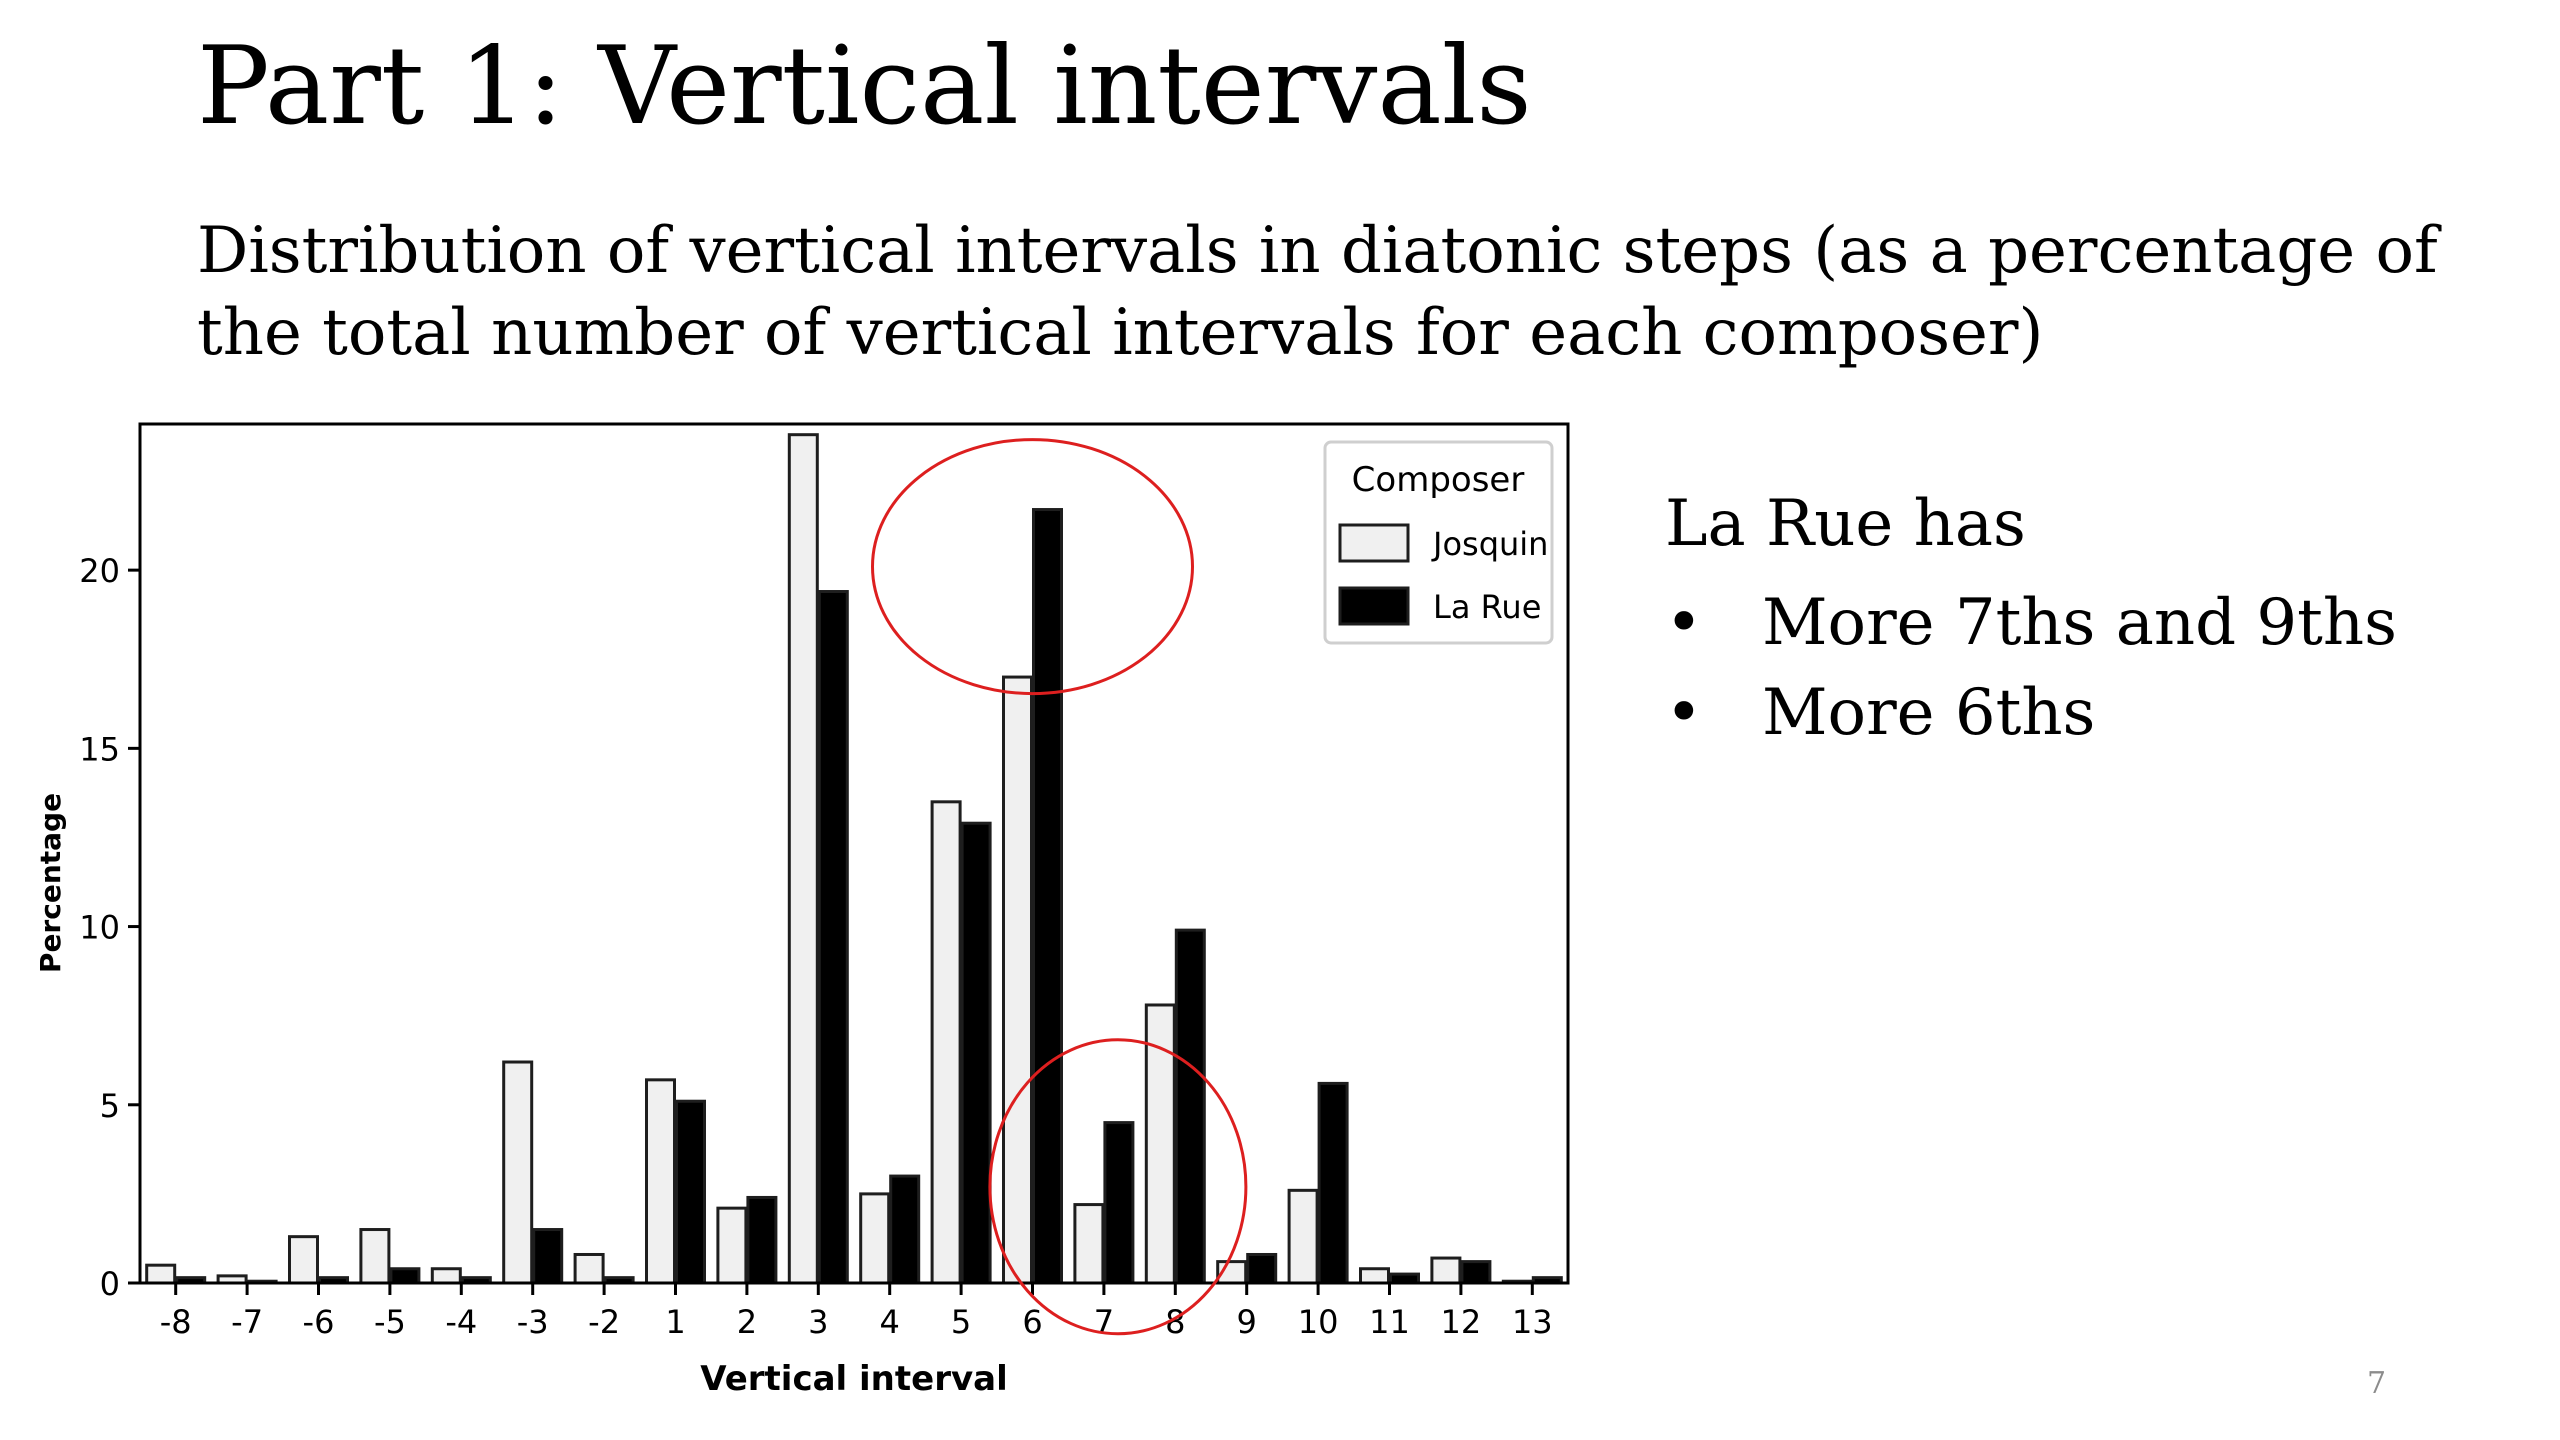 This screenshot has width=2560, height=1440. I want to click on annotation-circle-6ths, so click(1032, 567).